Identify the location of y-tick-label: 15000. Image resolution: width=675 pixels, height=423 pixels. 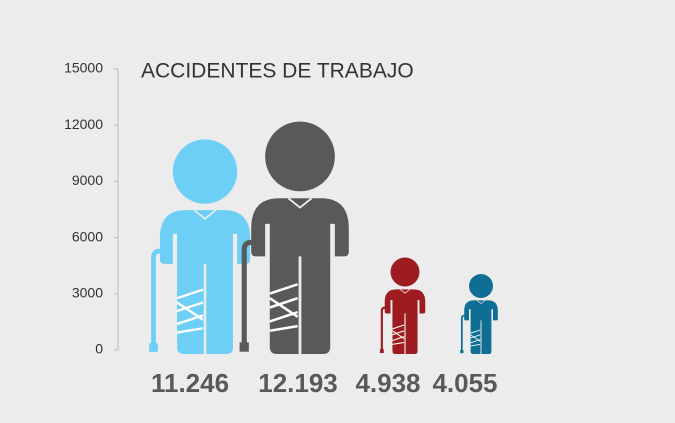
(83, 68).